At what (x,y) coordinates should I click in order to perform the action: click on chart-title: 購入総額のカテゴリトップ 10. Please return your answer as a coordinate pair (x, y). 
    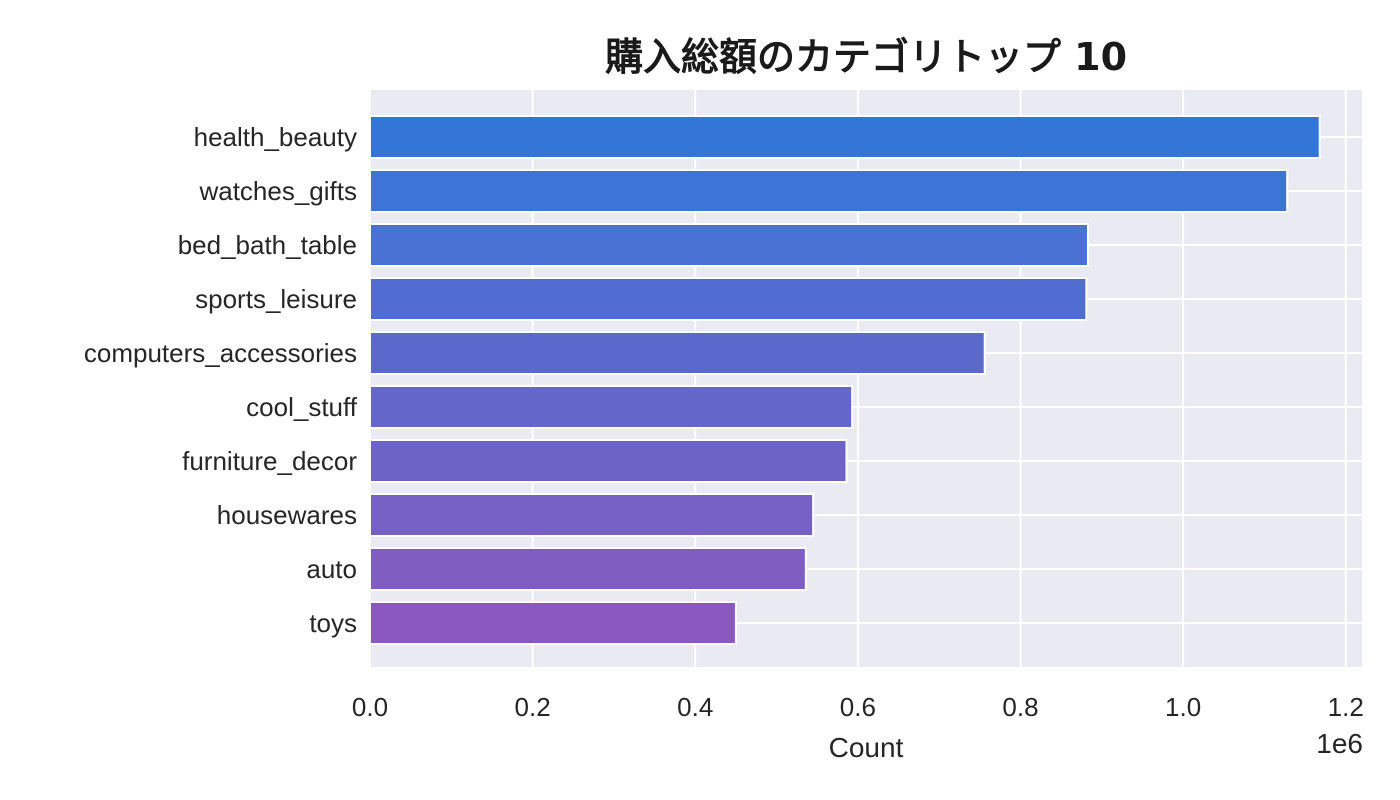
    Looking at the image, I should click on (866, 57).